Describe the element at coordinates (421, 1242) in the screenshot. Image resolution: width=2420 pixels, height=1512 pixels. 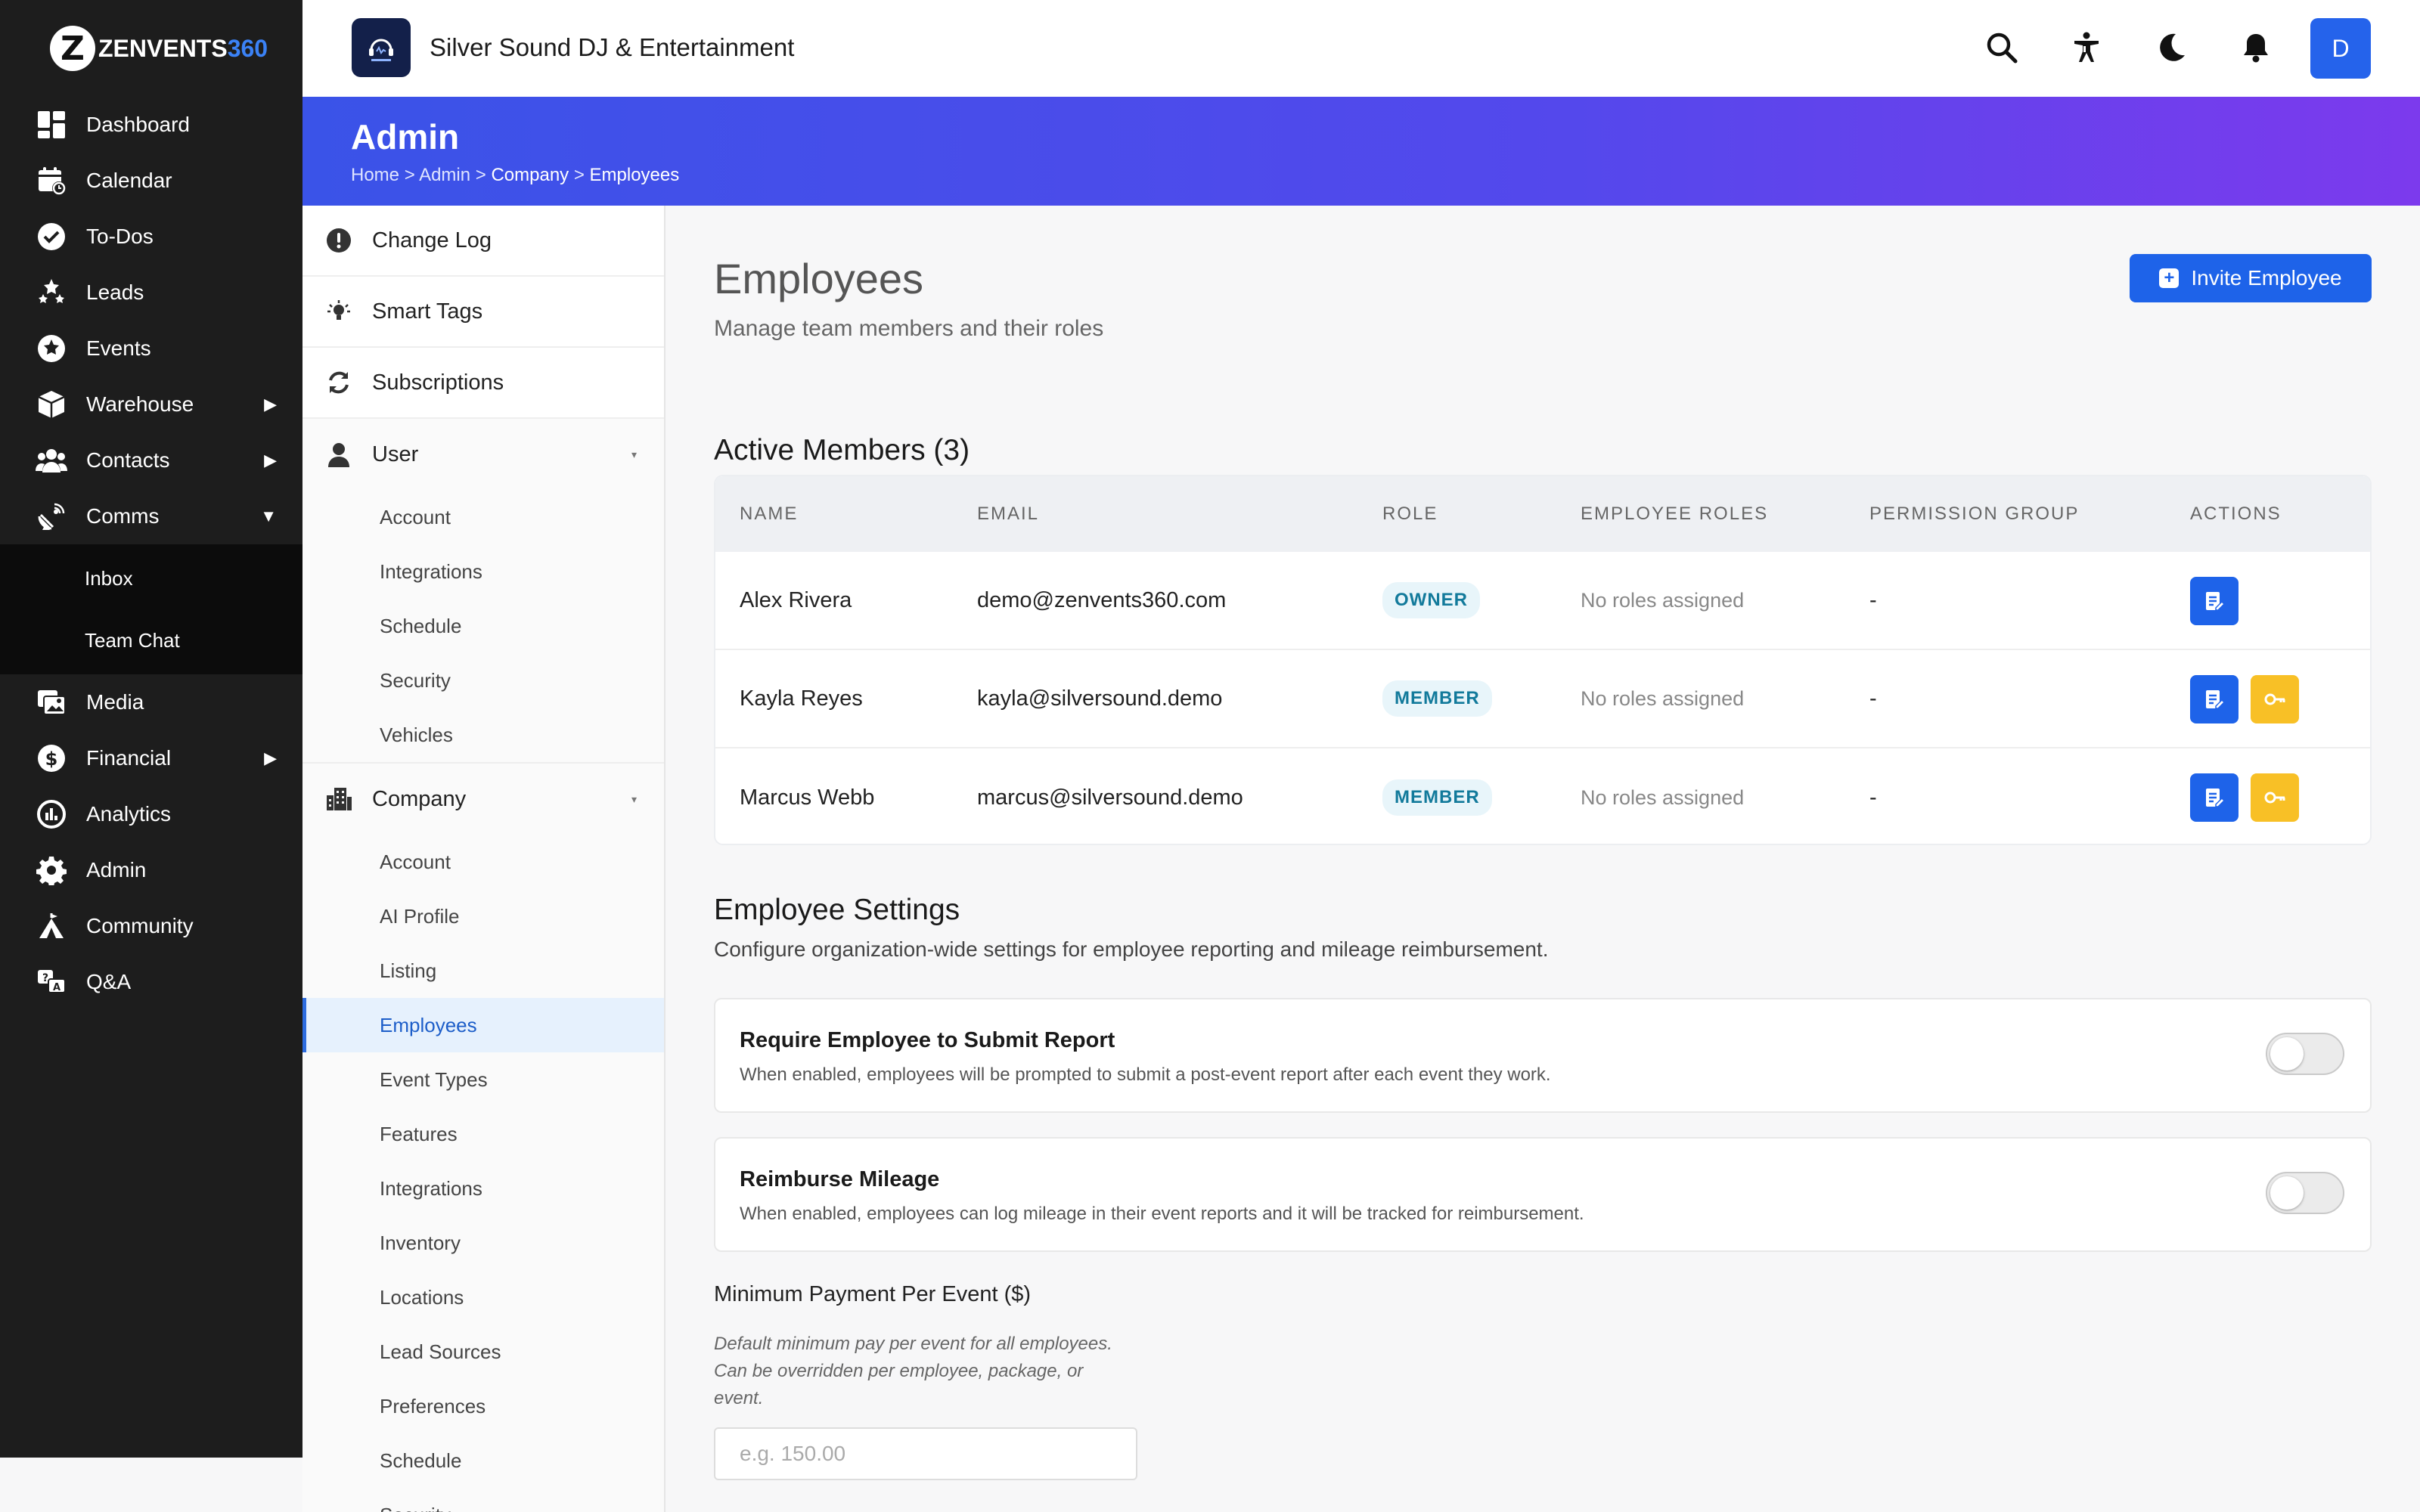
I see `side-sub-inventory: Inventory` at that location.